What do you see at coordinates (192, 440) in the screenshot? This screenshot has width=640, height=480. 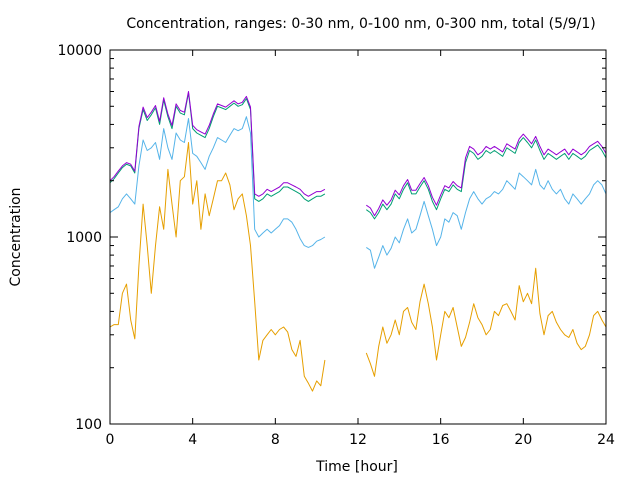 I see `x-tick-label: 4` at bounding box center [192, 440].